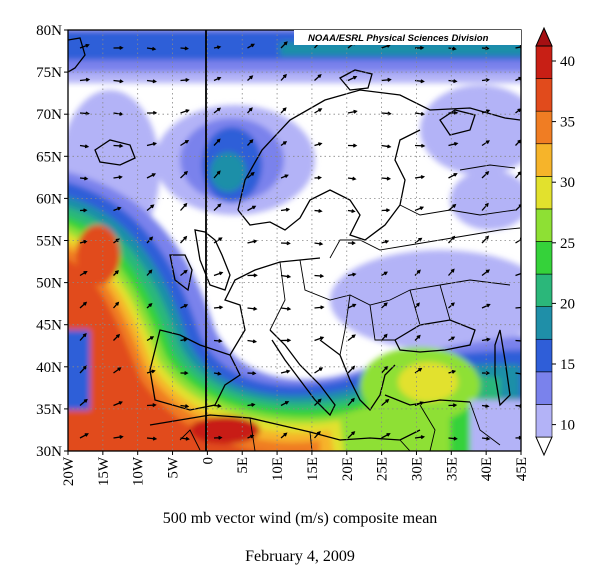 This screenshot has width=600, height=588. I want to click on figure-caption-date: February 4, 2009, so click(300, 556).